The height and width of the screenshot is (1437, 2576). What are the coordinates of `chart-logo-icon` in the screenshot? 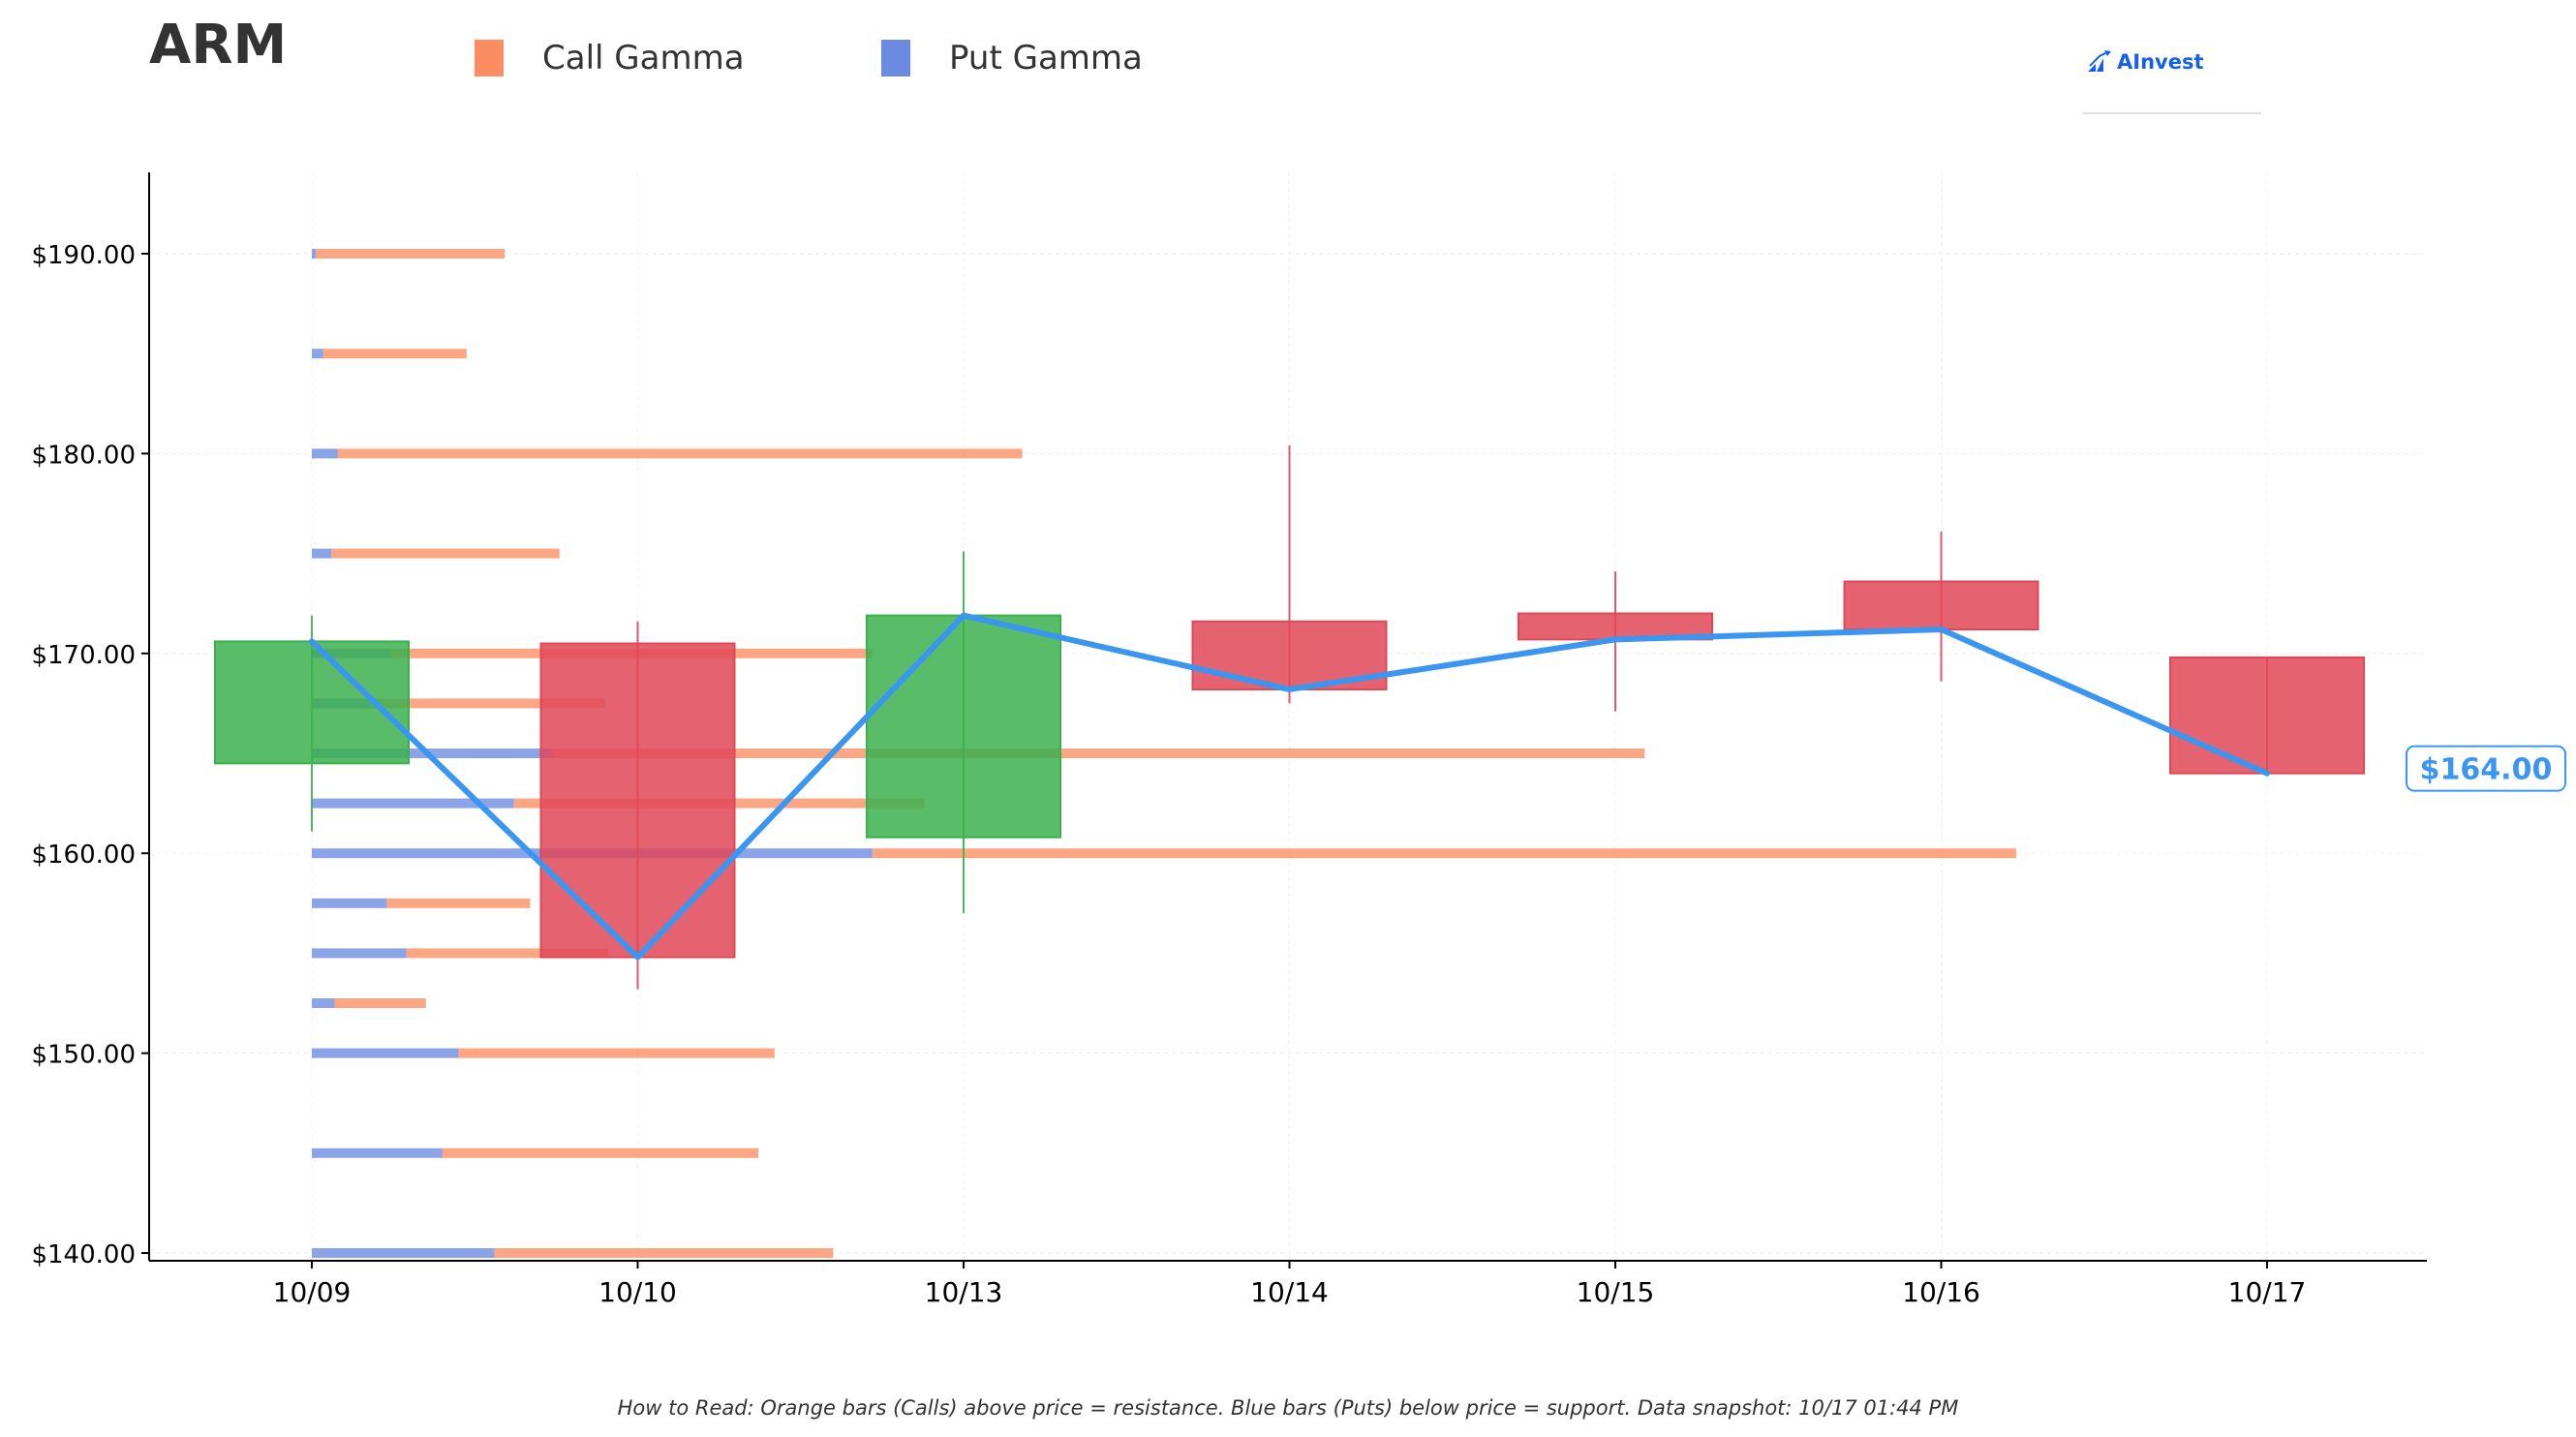 It's located at (2099, 61).